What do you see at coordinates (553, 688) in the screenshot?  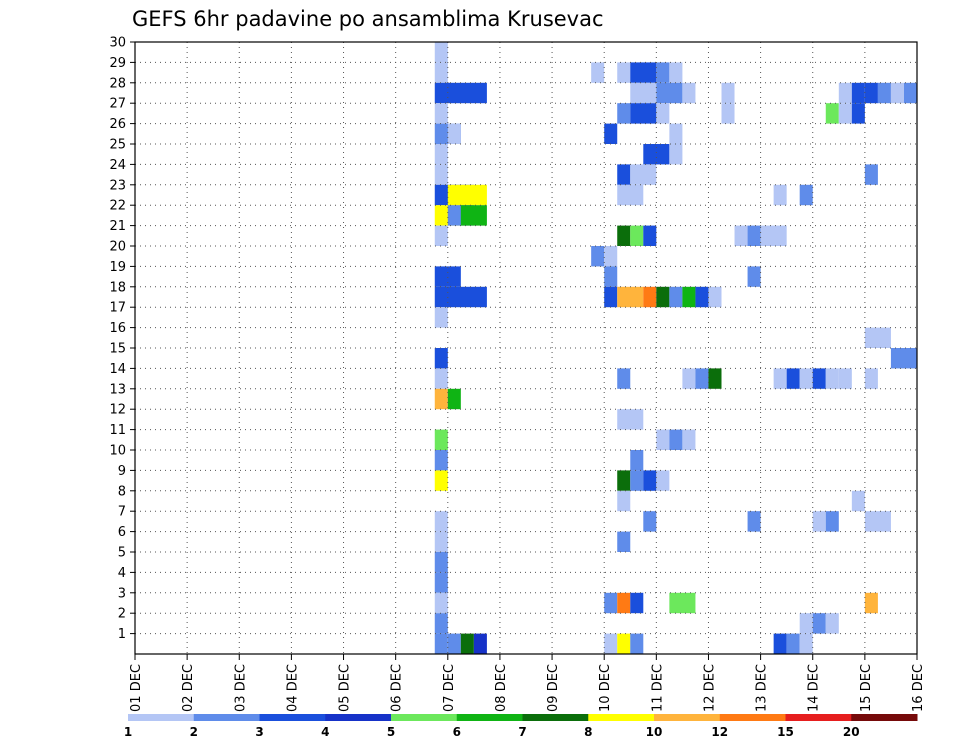 I see `x-tick-label: 09 DEC` at bounding box center [553, 688].